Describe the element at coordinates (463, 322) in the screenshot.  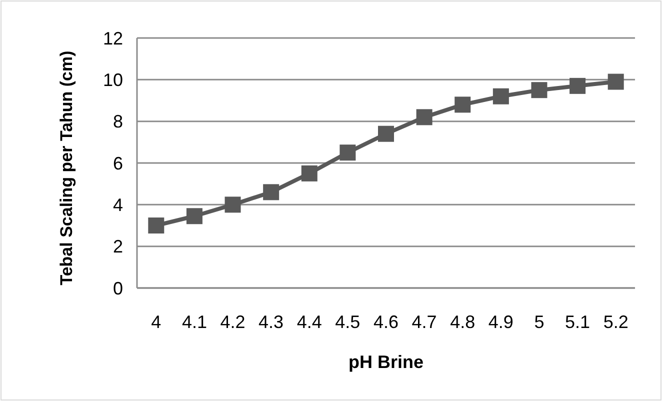
I see `x-tick-label: 4.8` at that location.